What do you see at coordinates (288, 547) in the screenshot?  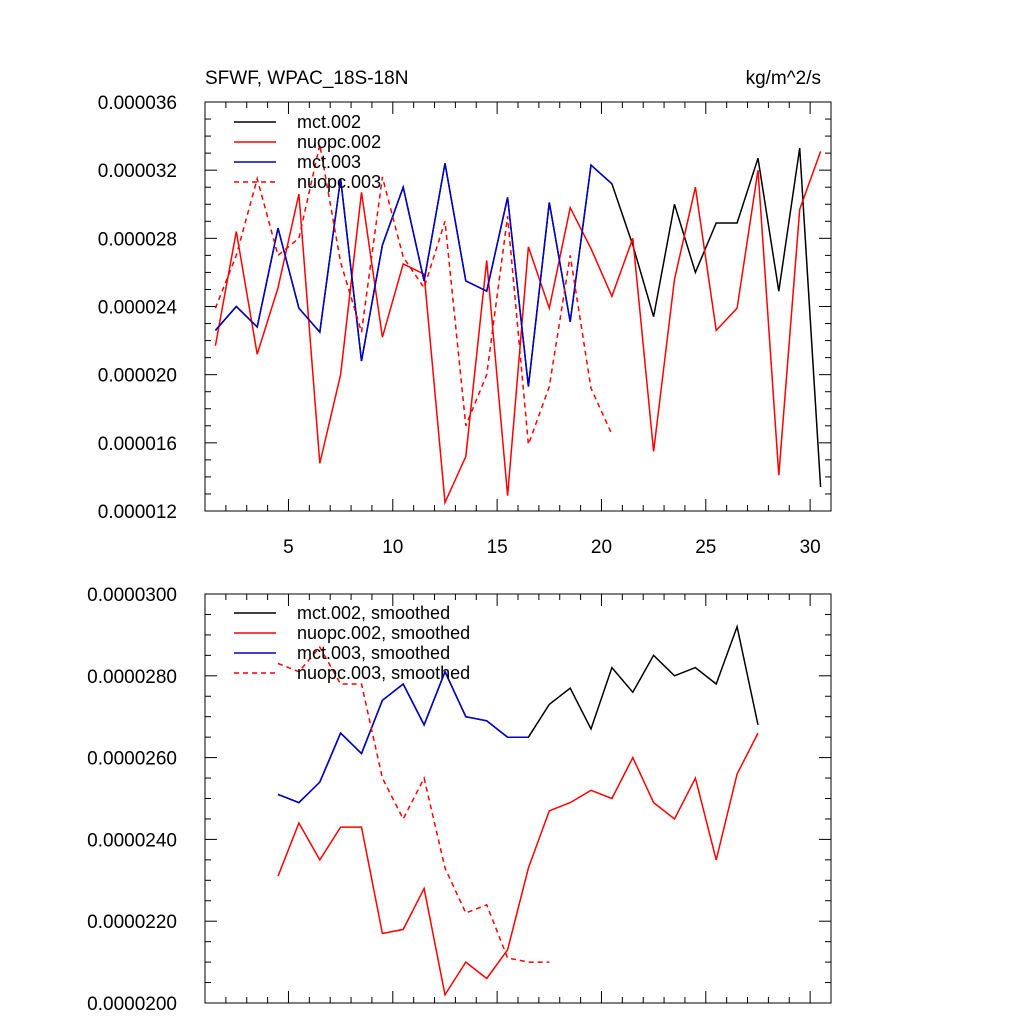 I see `top-x-tick-label: 5` at bounding box center [288, 547].